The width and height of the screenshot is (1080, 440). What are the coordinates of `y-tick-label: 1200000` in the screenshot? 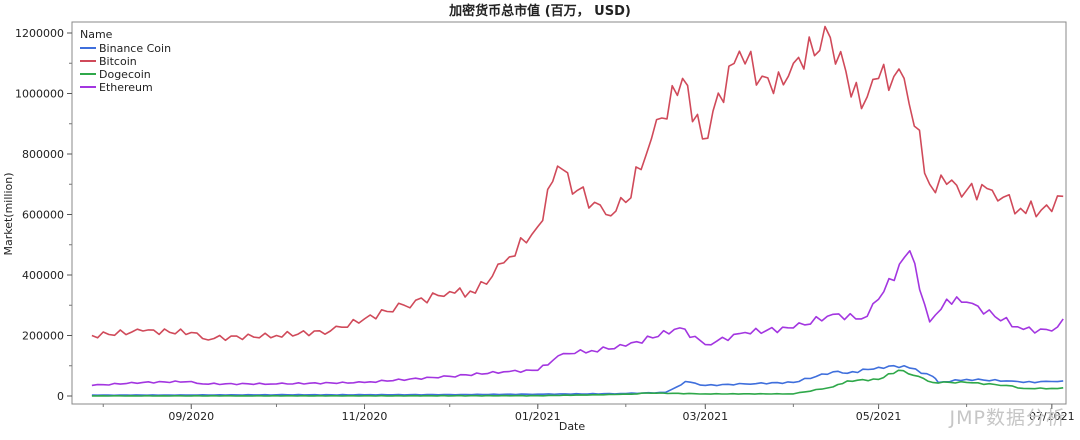 It's located at (39, 33).